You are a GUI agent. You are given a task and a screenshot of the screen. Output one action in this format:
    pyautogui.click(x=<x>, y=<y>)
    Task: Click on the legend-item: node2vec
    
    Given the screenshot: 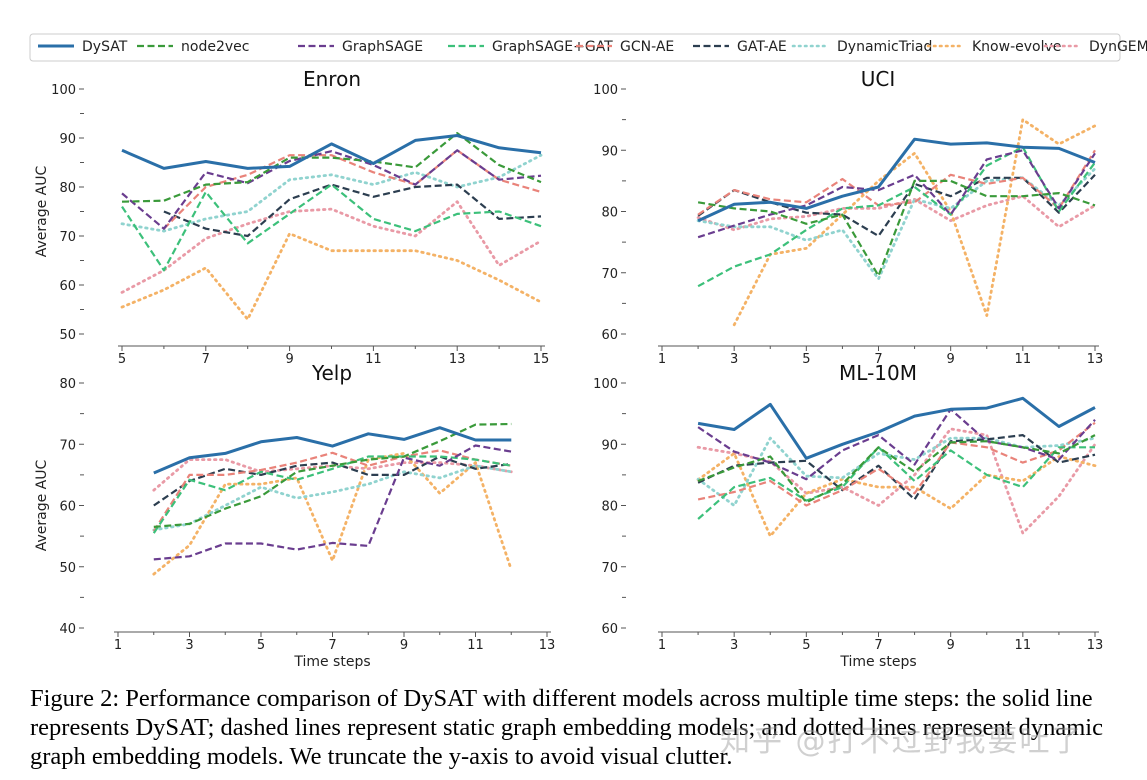 What is the action you would take?
    pyautogui.click(x=193, y=47)
    